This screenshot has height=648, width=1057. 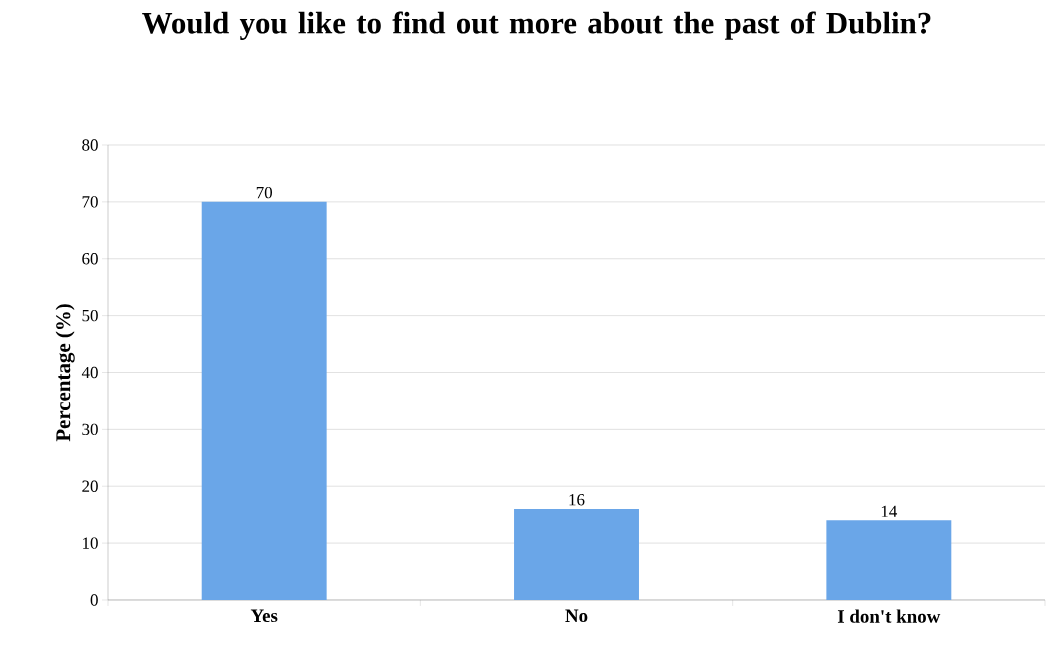 What do you see at coordinates (536, 25) in the screenshot?
I see `chart-title: Would you like to find out more about the past of Dublin?` at bounding box center [536, 25].